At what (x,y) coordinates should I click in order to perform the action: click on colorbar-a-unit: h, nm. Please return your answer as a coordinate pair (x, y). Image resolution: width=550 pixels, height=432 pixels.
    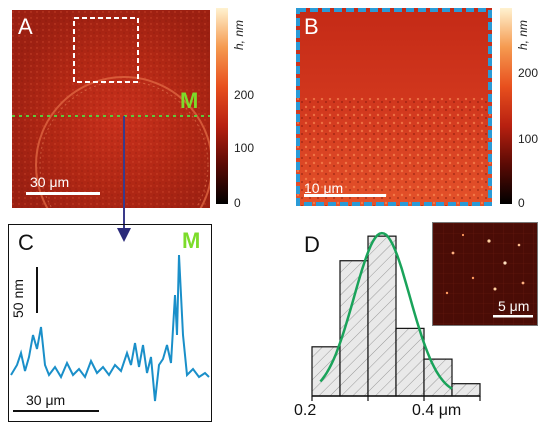
    Looking at the image, I should click on (239, 34).